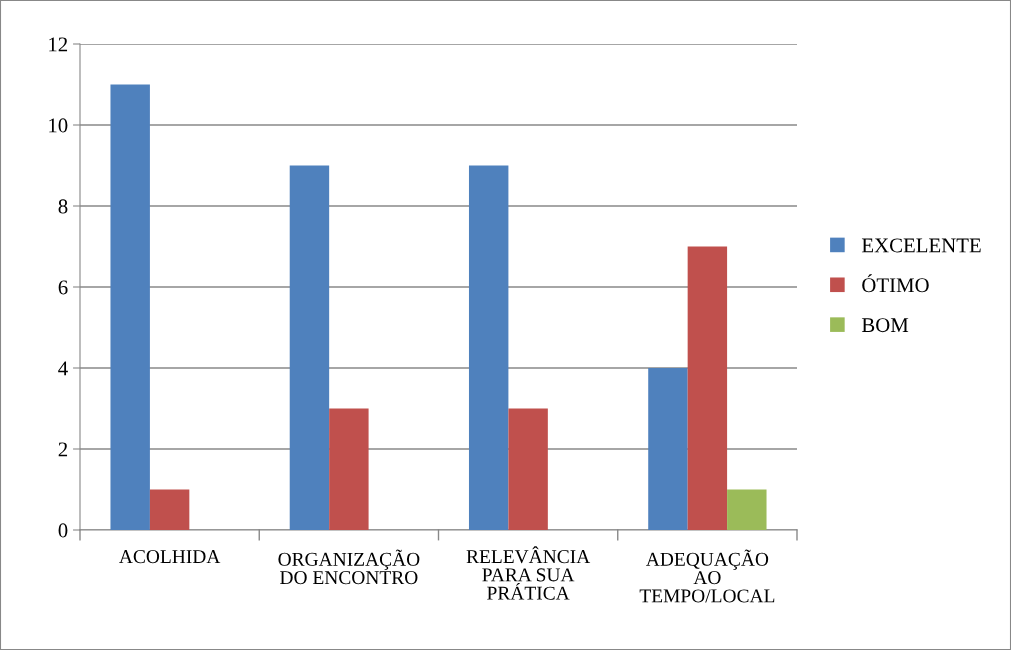 This screenshot has width=1011, height=650. I want to click on y-tick-label: 10, so click(58, 125).